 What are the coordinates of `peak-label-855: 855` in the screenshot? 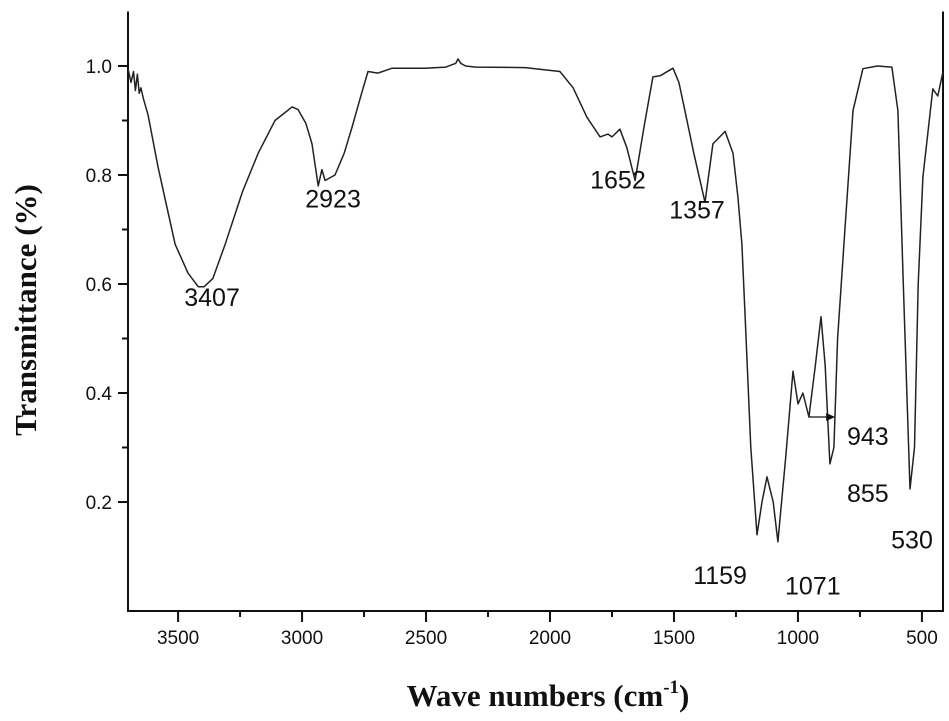 It's located at (868, 494).